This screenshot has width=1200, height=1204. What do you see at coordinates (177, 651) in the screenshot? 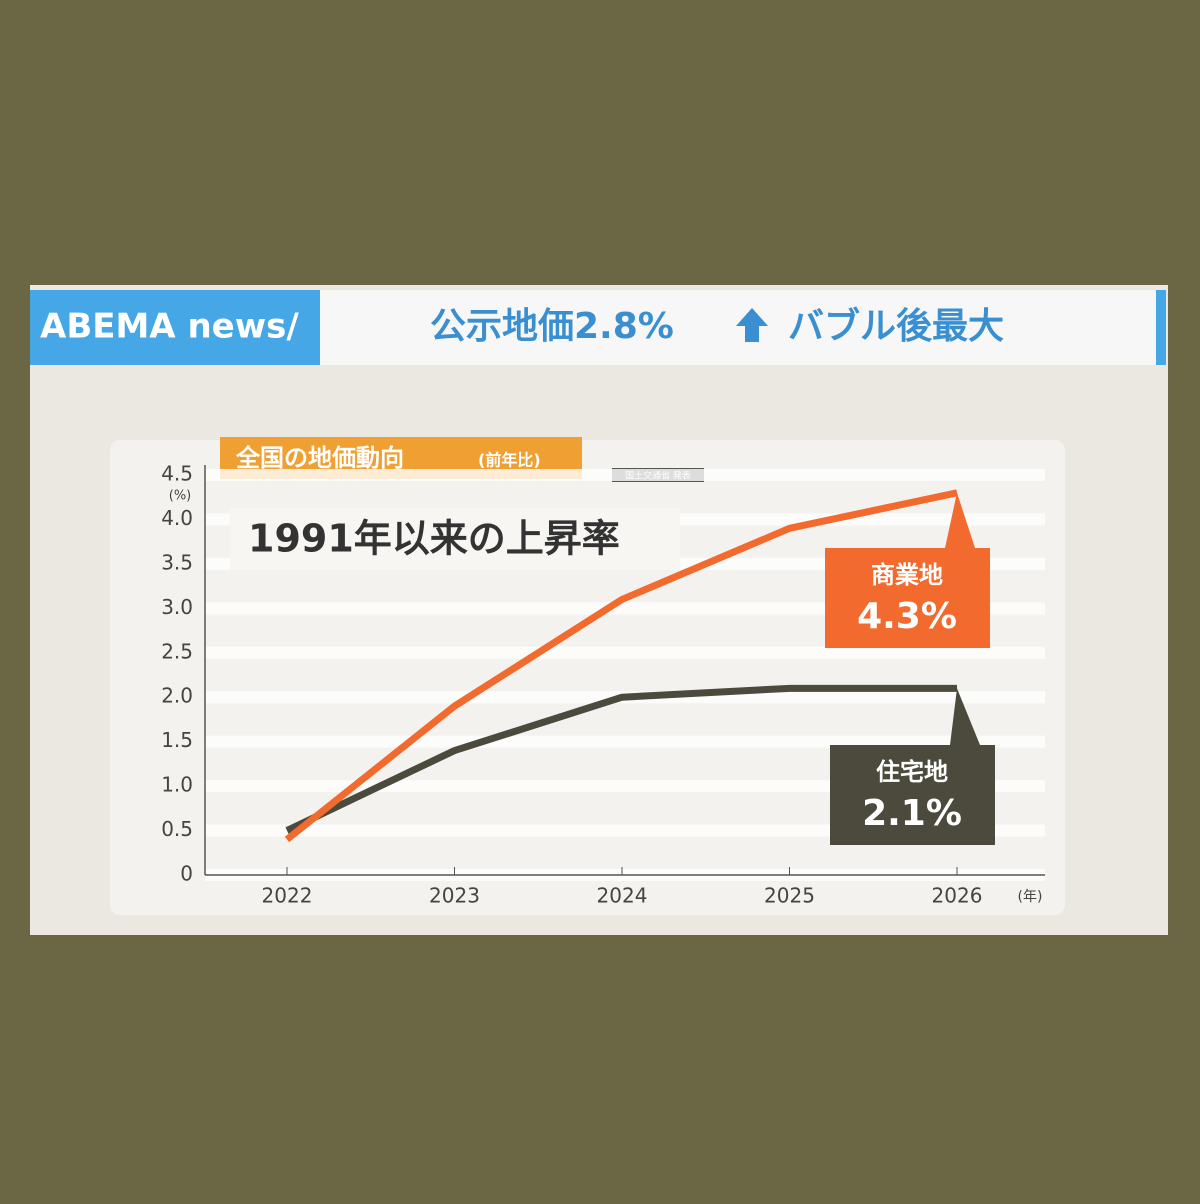
I see `y-tick-label: 2.5` at bounding box center [177, 651].